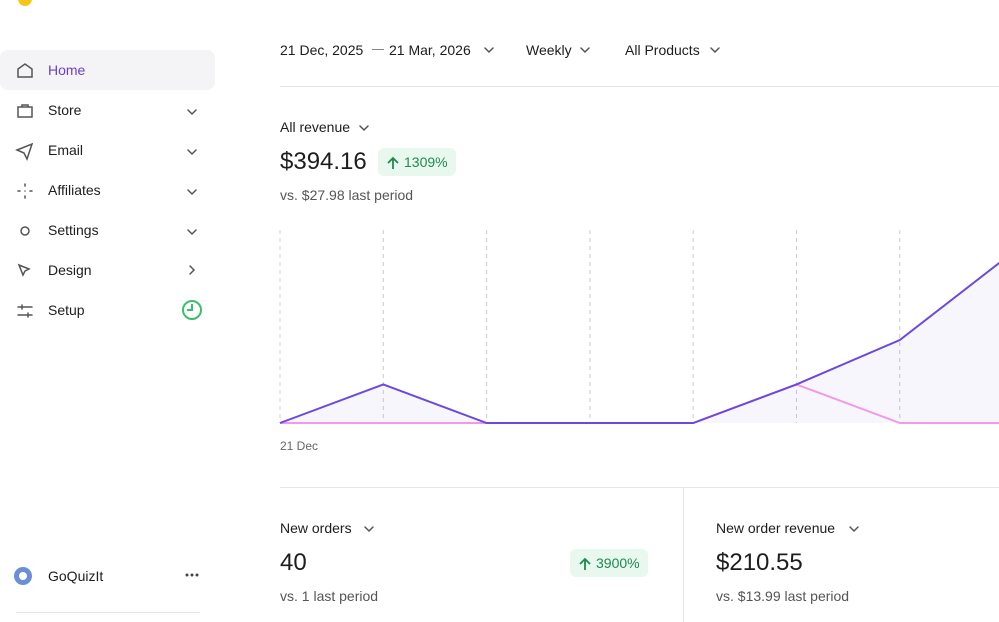 This screenshot has width=999, height=622. I want to click on nav-item: Email, so click(66, 150).